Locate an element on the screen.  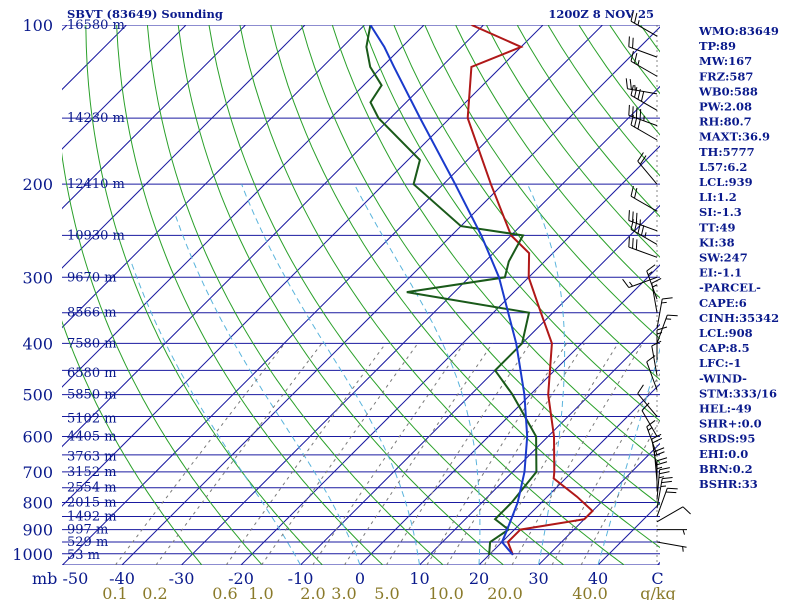
index-value: SI:-1.3 is located at coordinates (720, 212).